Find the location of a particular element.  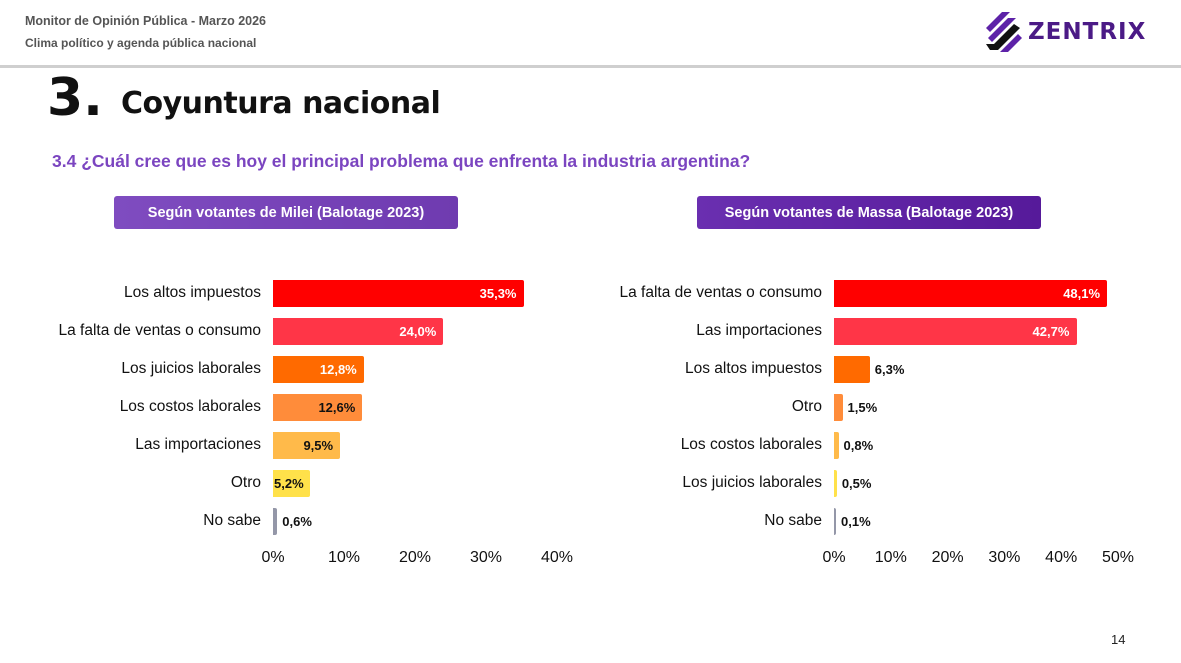

value-label: 35,3% is located at coordinates (498, 293).